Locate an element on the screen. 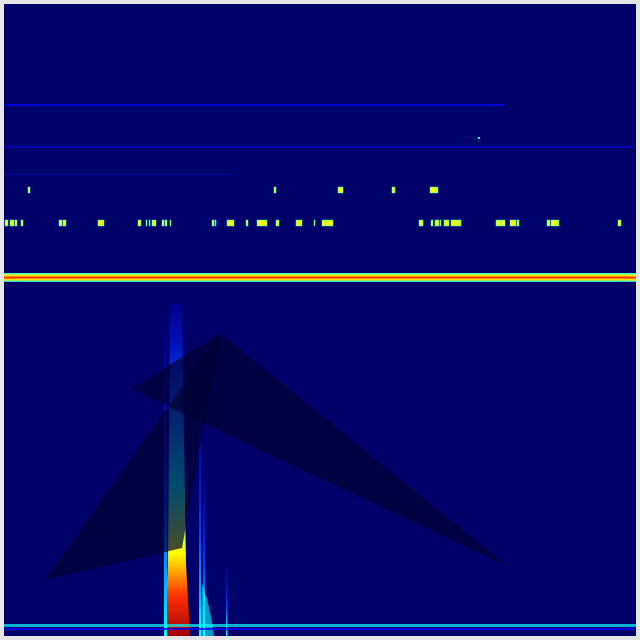 The width and height of the screenshot is (640, 640). strong-band is located at coordinates (320, 277).